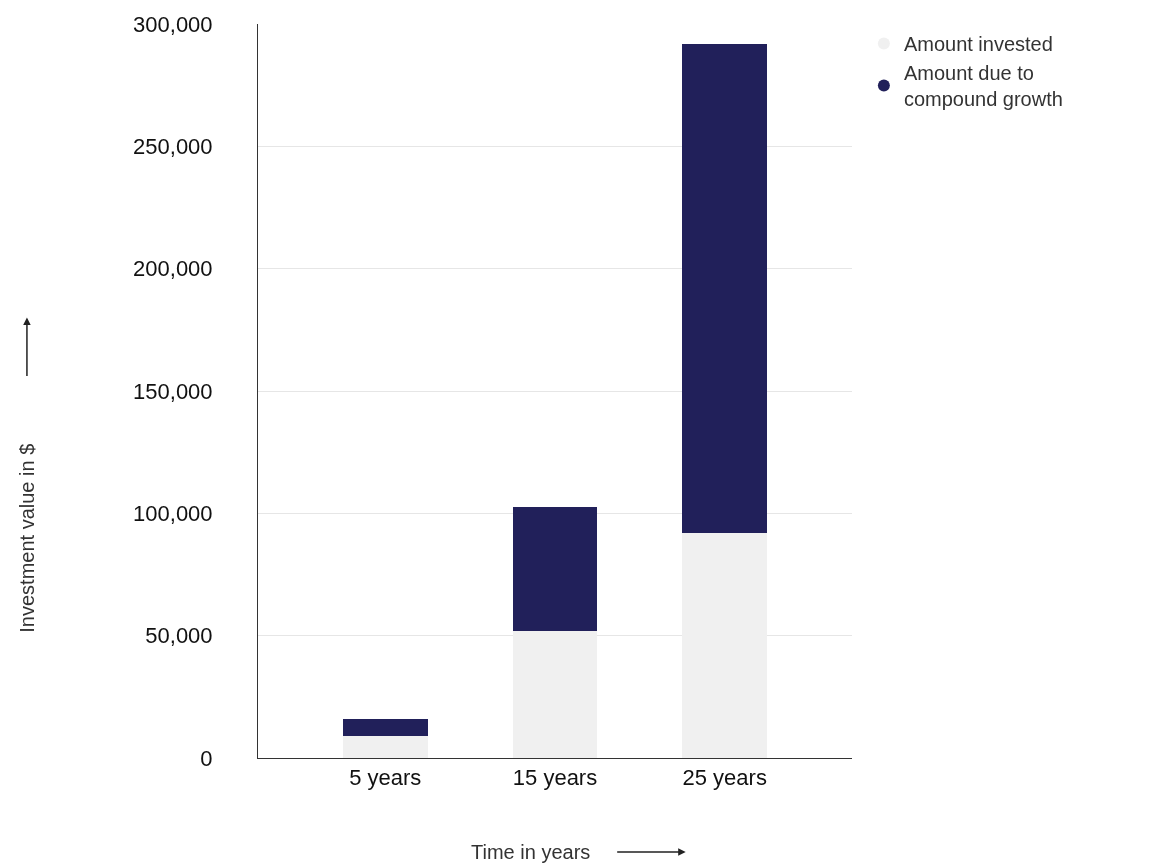 The height and width of the screenshot is (863, 1175). I want to click on x-tick-label: 25 years, so click(724, 778).